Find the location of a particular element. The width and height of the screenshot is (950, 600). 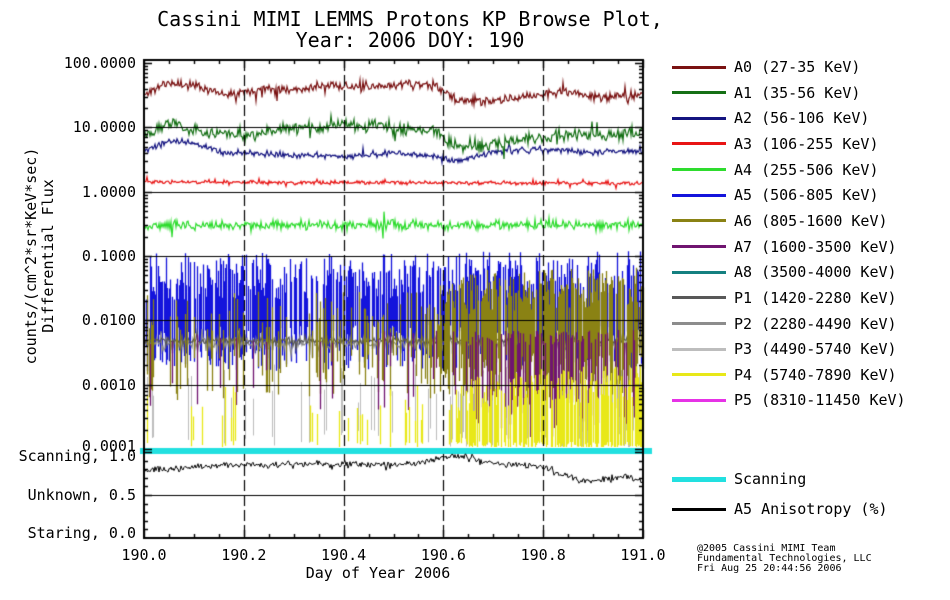

legend-swatch-p3 is located at coordinates (699, 349).